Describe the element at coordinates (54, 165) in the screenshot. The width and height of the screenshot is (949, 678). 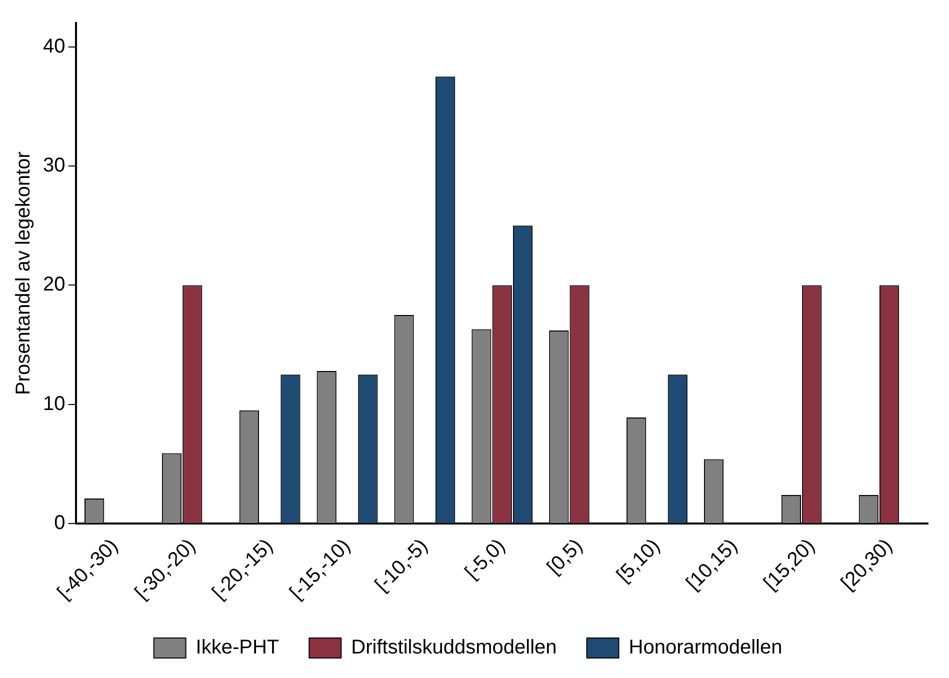
I see `y-tick-label: 30` at that location.